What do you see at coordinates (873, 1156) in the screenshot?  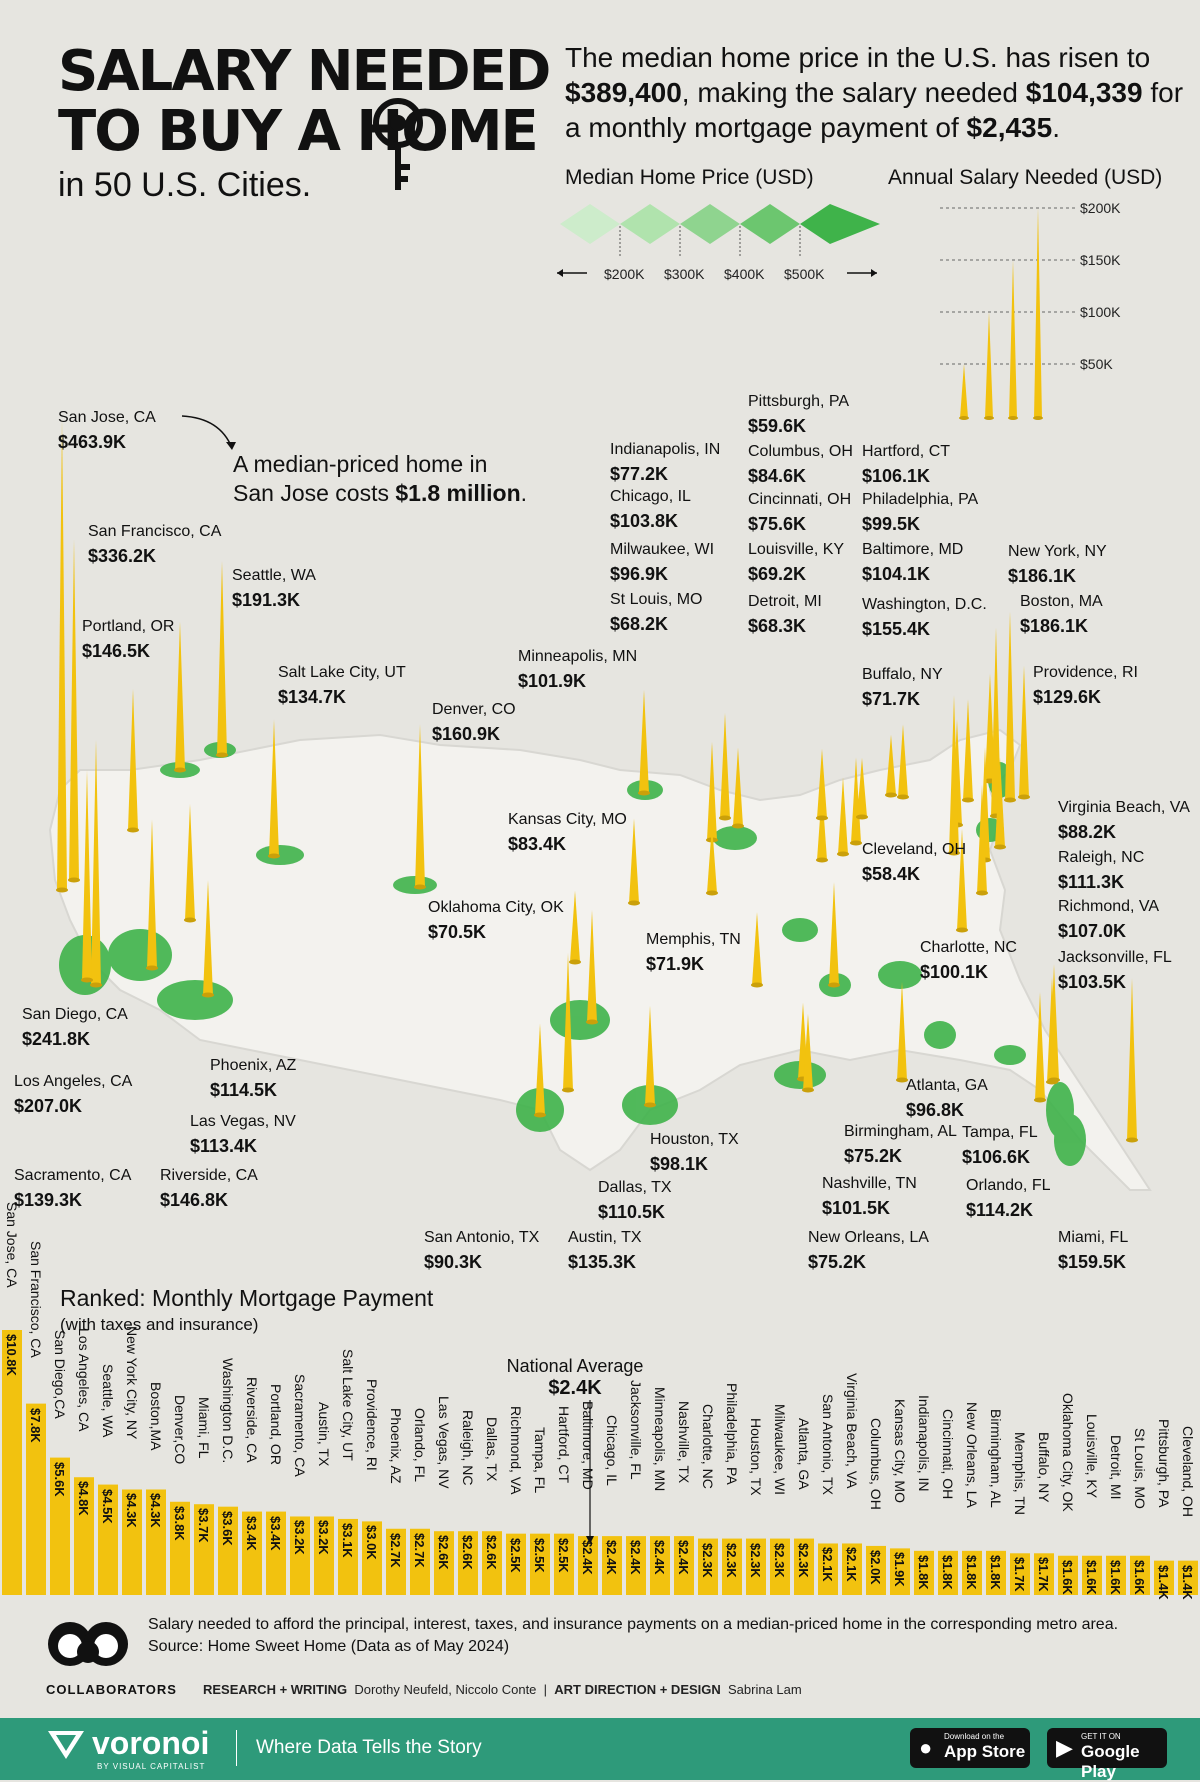 I see `city-salary: $75.2K` at bounding box center [873, 1156].